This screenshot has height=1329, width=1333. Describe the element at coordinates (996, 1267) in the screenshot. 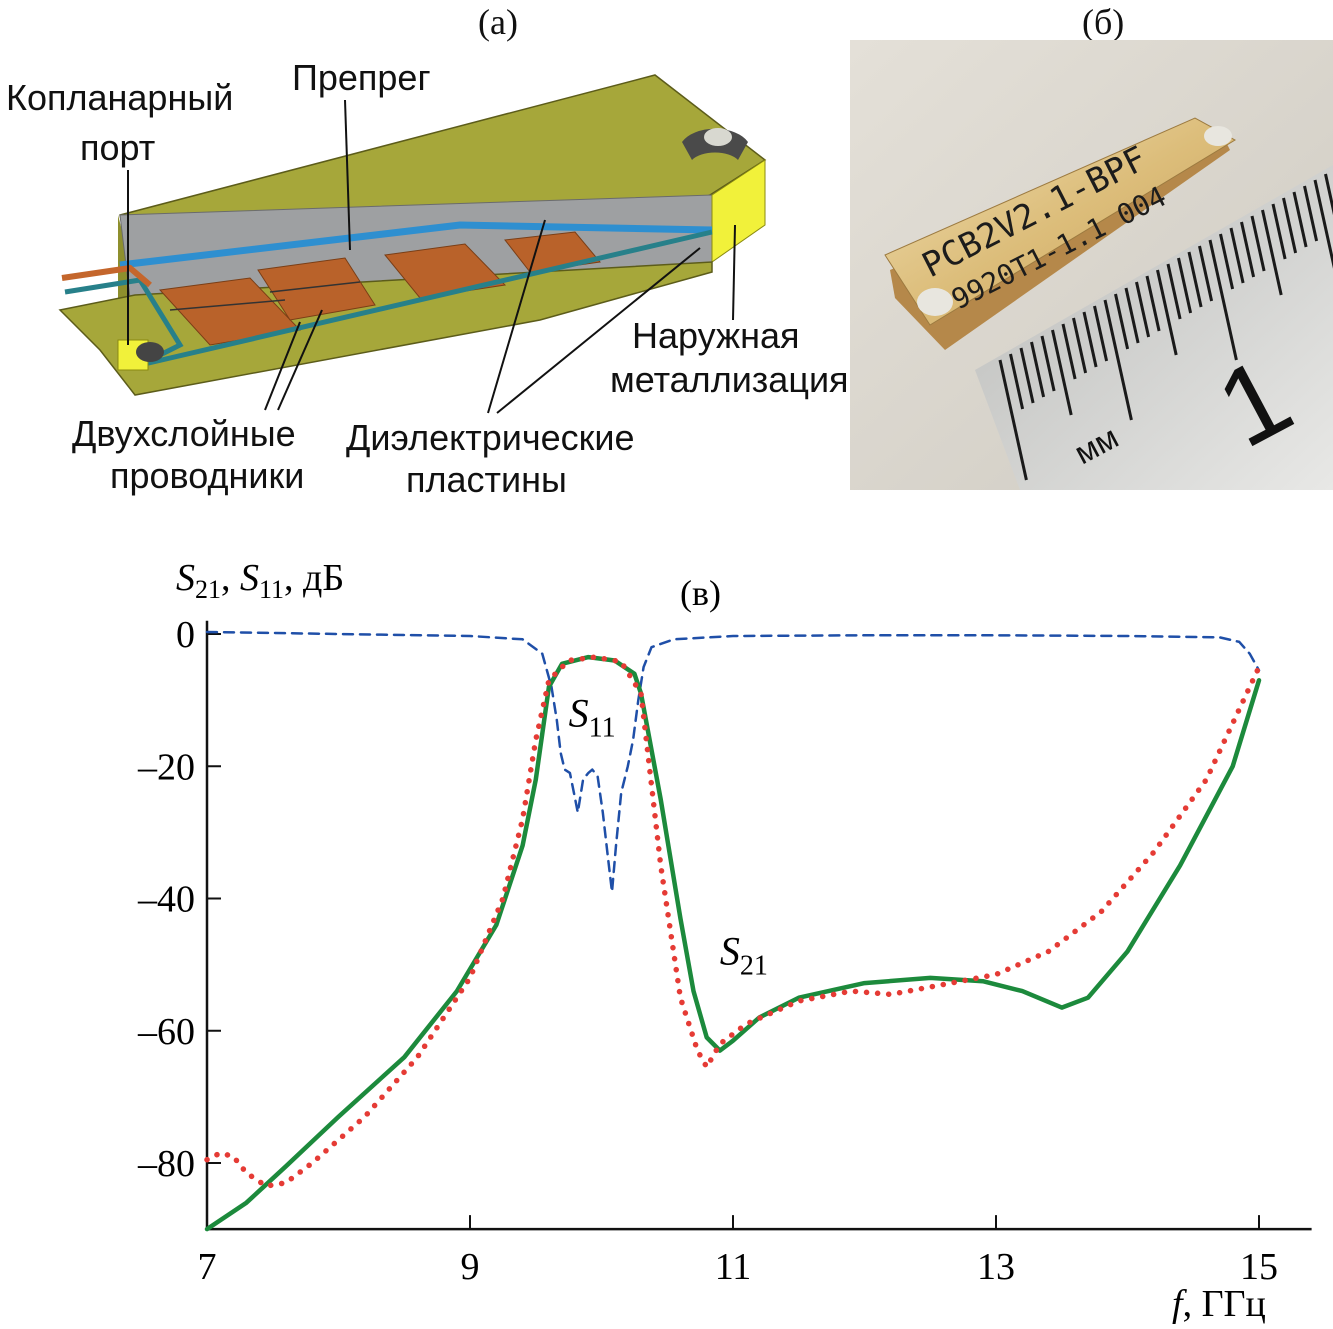

I see `x-tick-label: 13` at that location.